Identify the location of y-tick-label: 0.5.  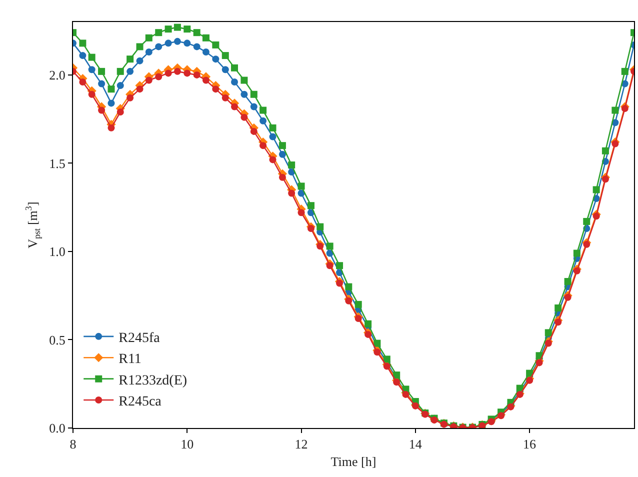
(57, 340).